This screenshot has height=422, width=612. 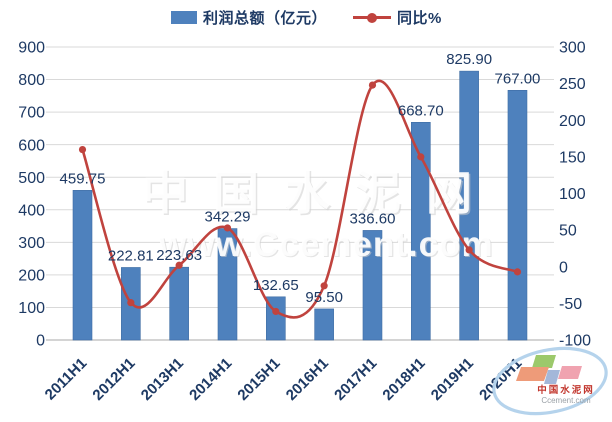 What do you see at coordinates (563, 267) in the screenshot?
I see `right-axis-tick: 0` at bounding box center [563, 267].